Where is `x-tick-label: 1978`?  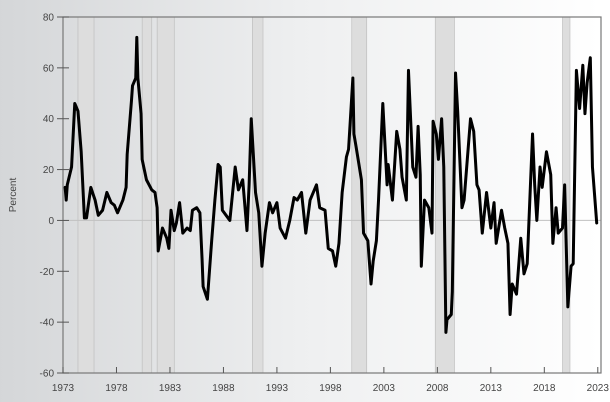 x-tick-label: 1978 is located at coordinates (116, 388).